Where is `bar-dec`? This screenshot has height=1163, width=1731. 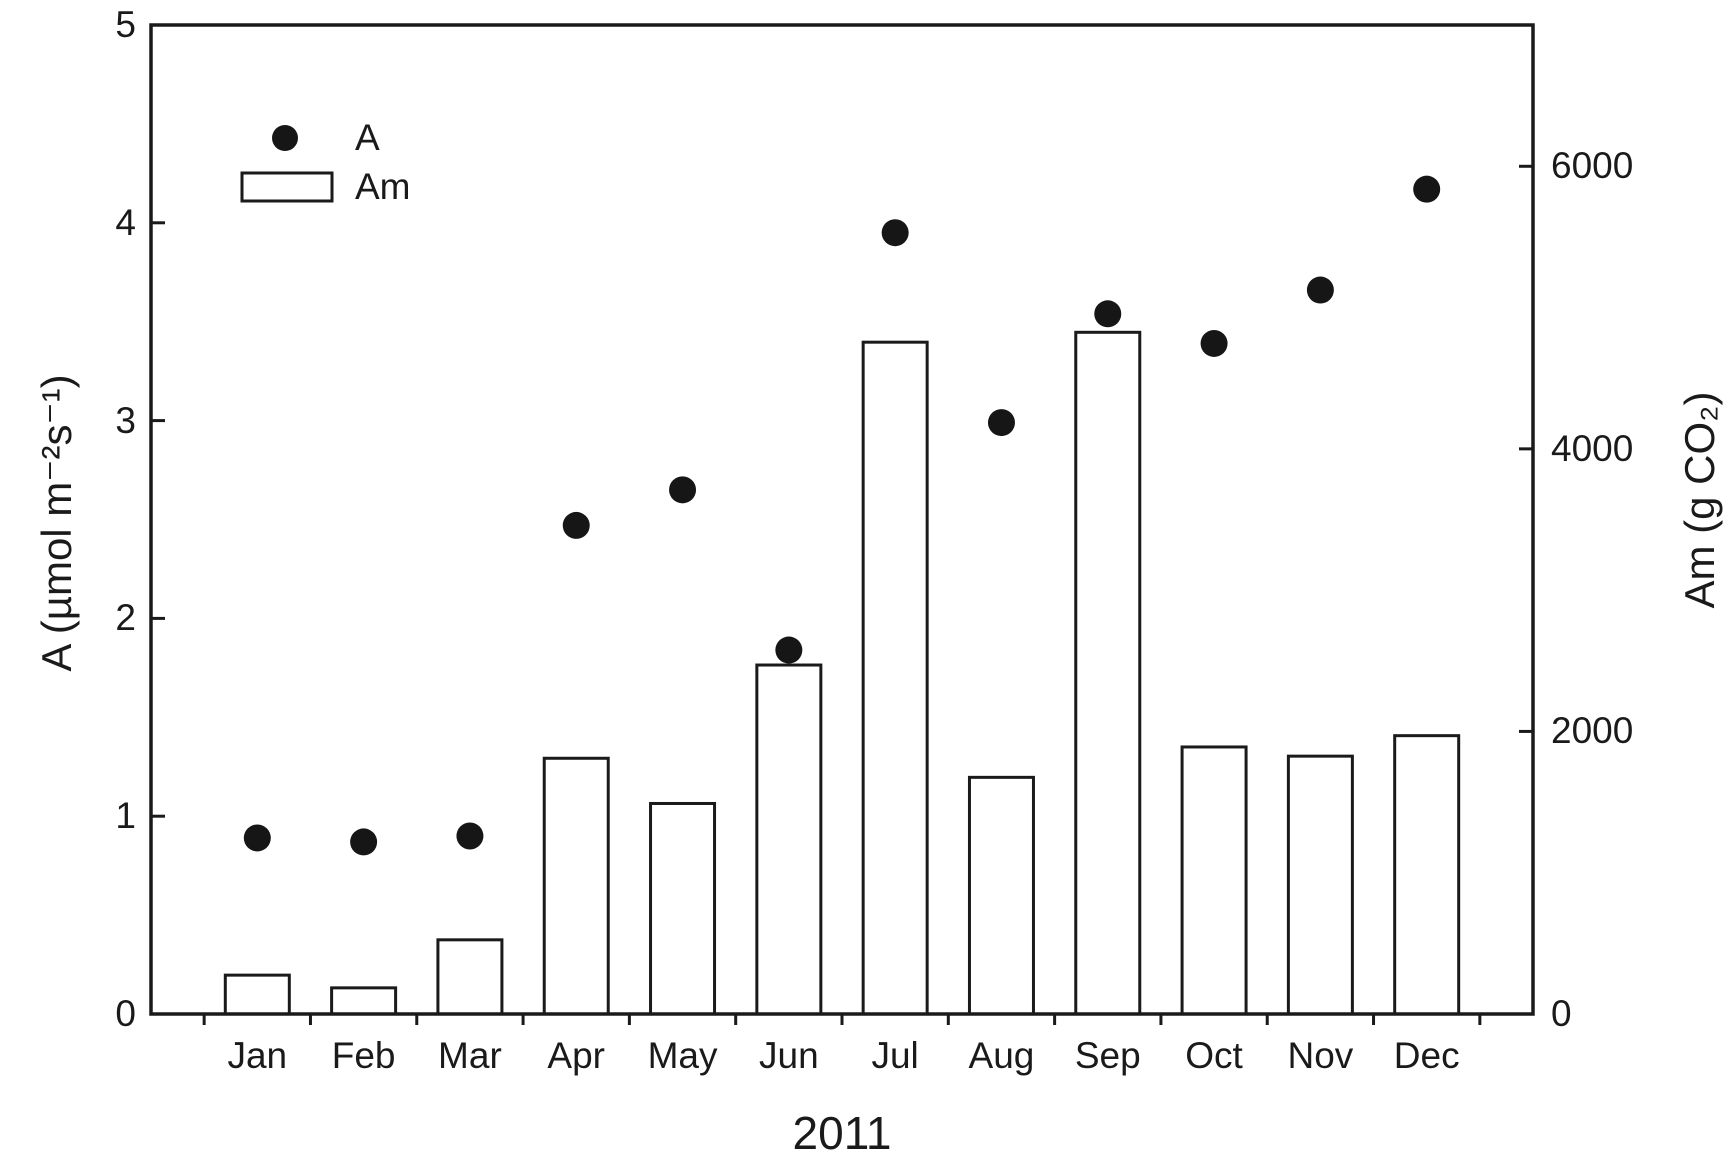 bar-dec is located at coordinates (1427, 875).